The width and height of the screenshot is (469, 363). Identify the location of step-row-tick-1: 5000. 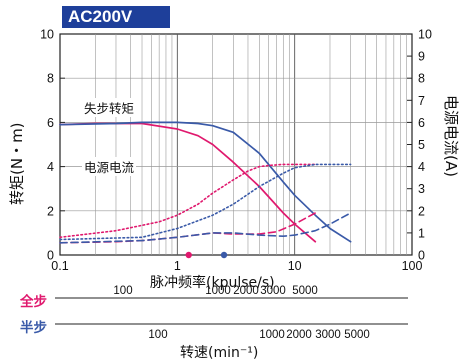
(357, 335).